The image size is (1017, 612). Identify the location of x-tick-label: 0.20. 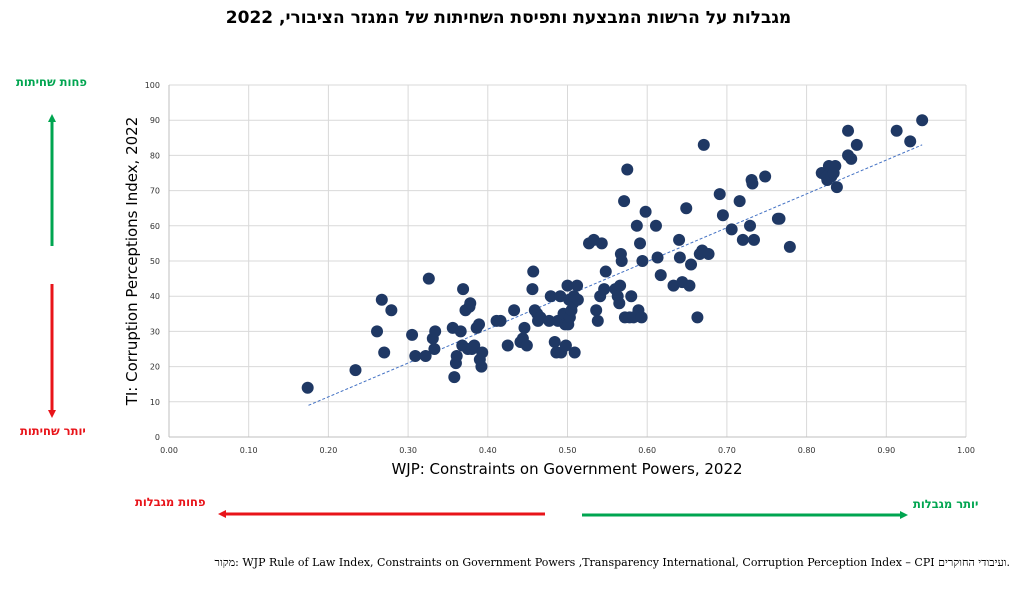
(328, 450).